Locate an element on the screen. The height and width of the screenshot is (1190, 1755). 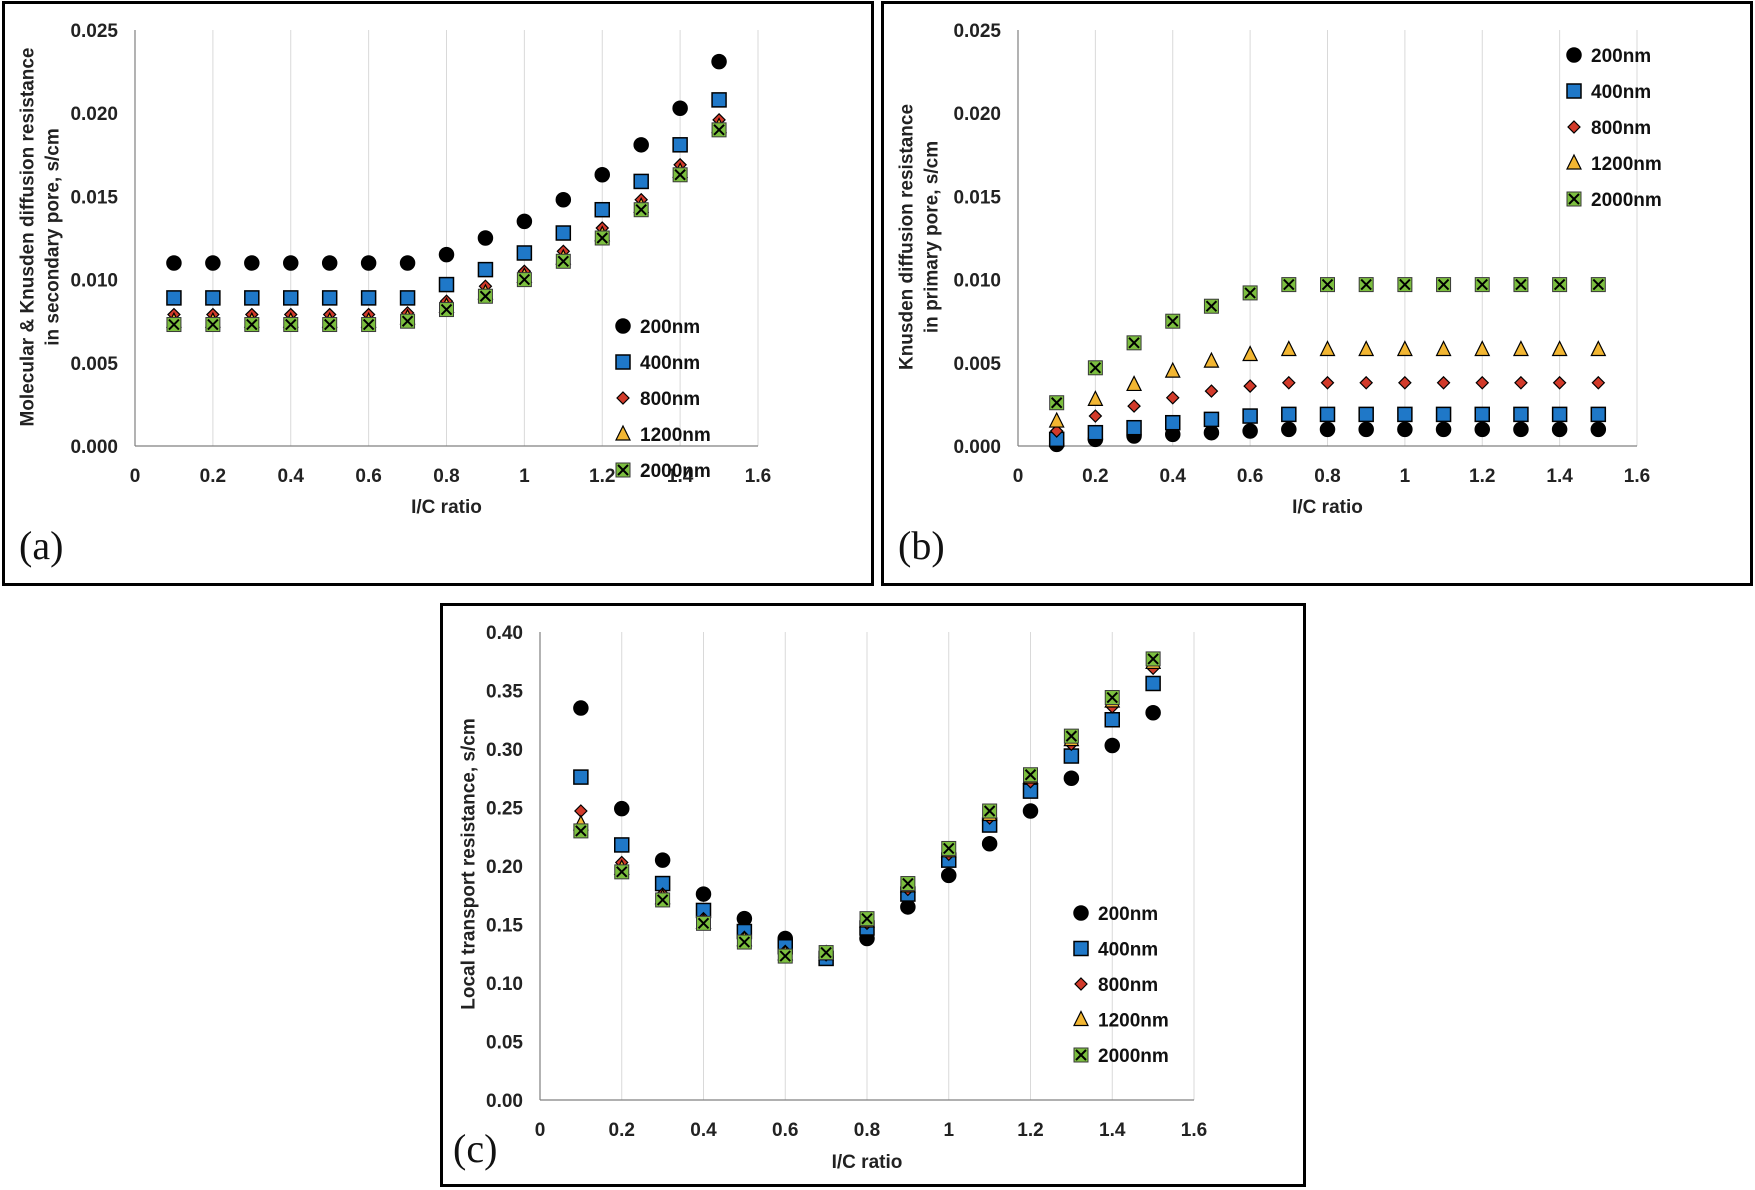
y-tick-label: 0.15 is located at coordinates (504, 926).